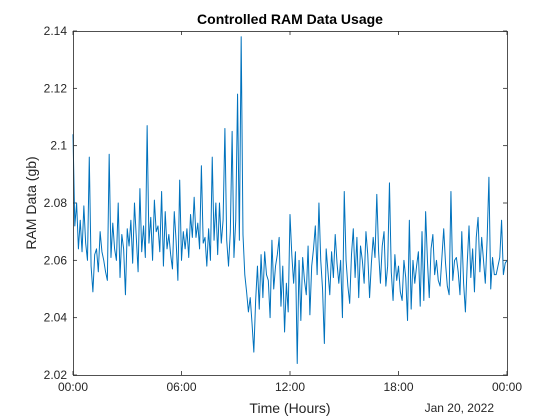 This screenshot has width=560, height=420. Describe the element at coordinates (398, 387) in the screenshot. I see `x-tick-label: 18:00` at that location.